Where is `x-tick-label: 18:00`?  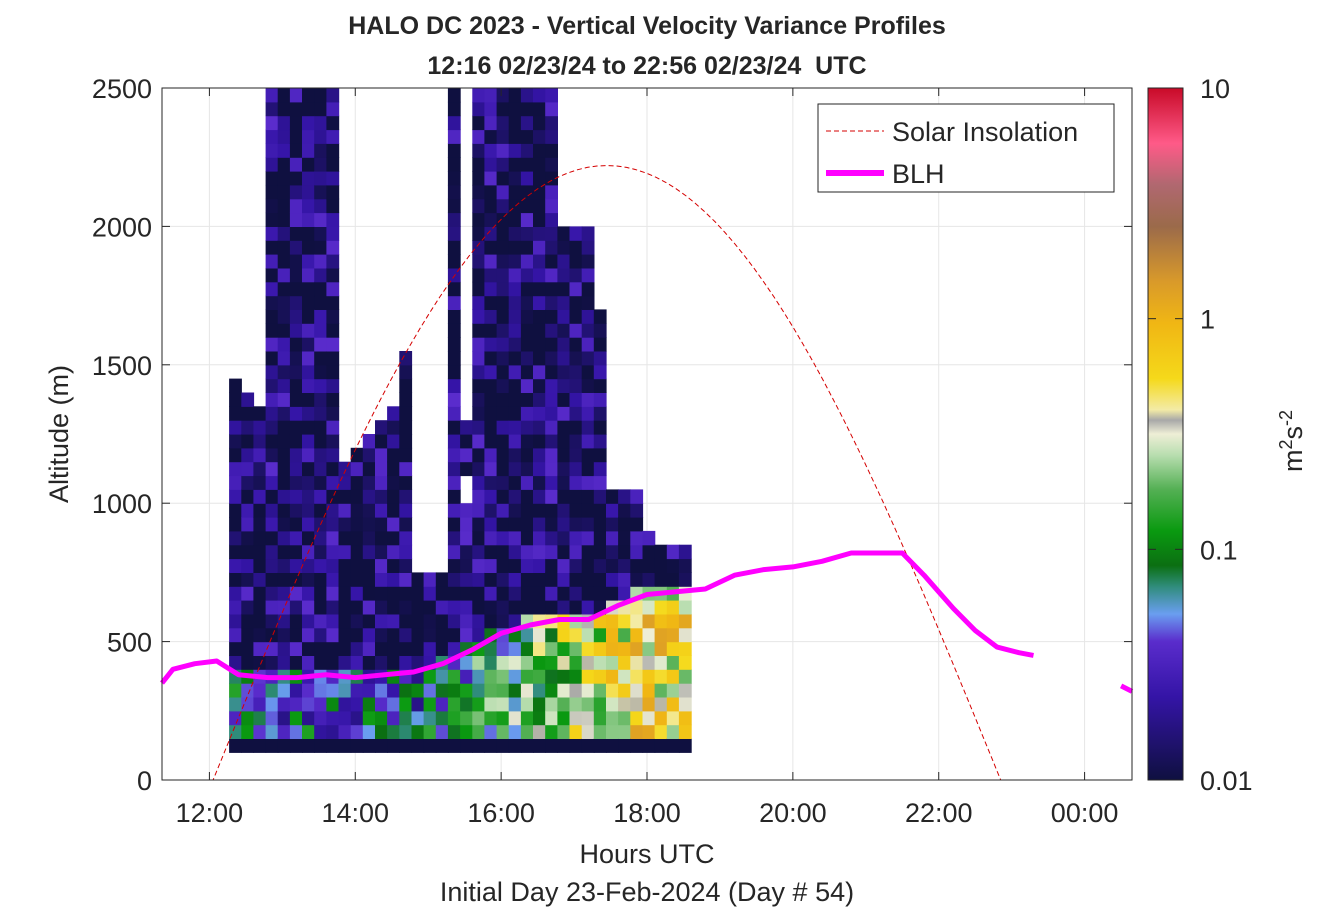 x-tick-label: 18:00 is located at coordinates (647, 813).